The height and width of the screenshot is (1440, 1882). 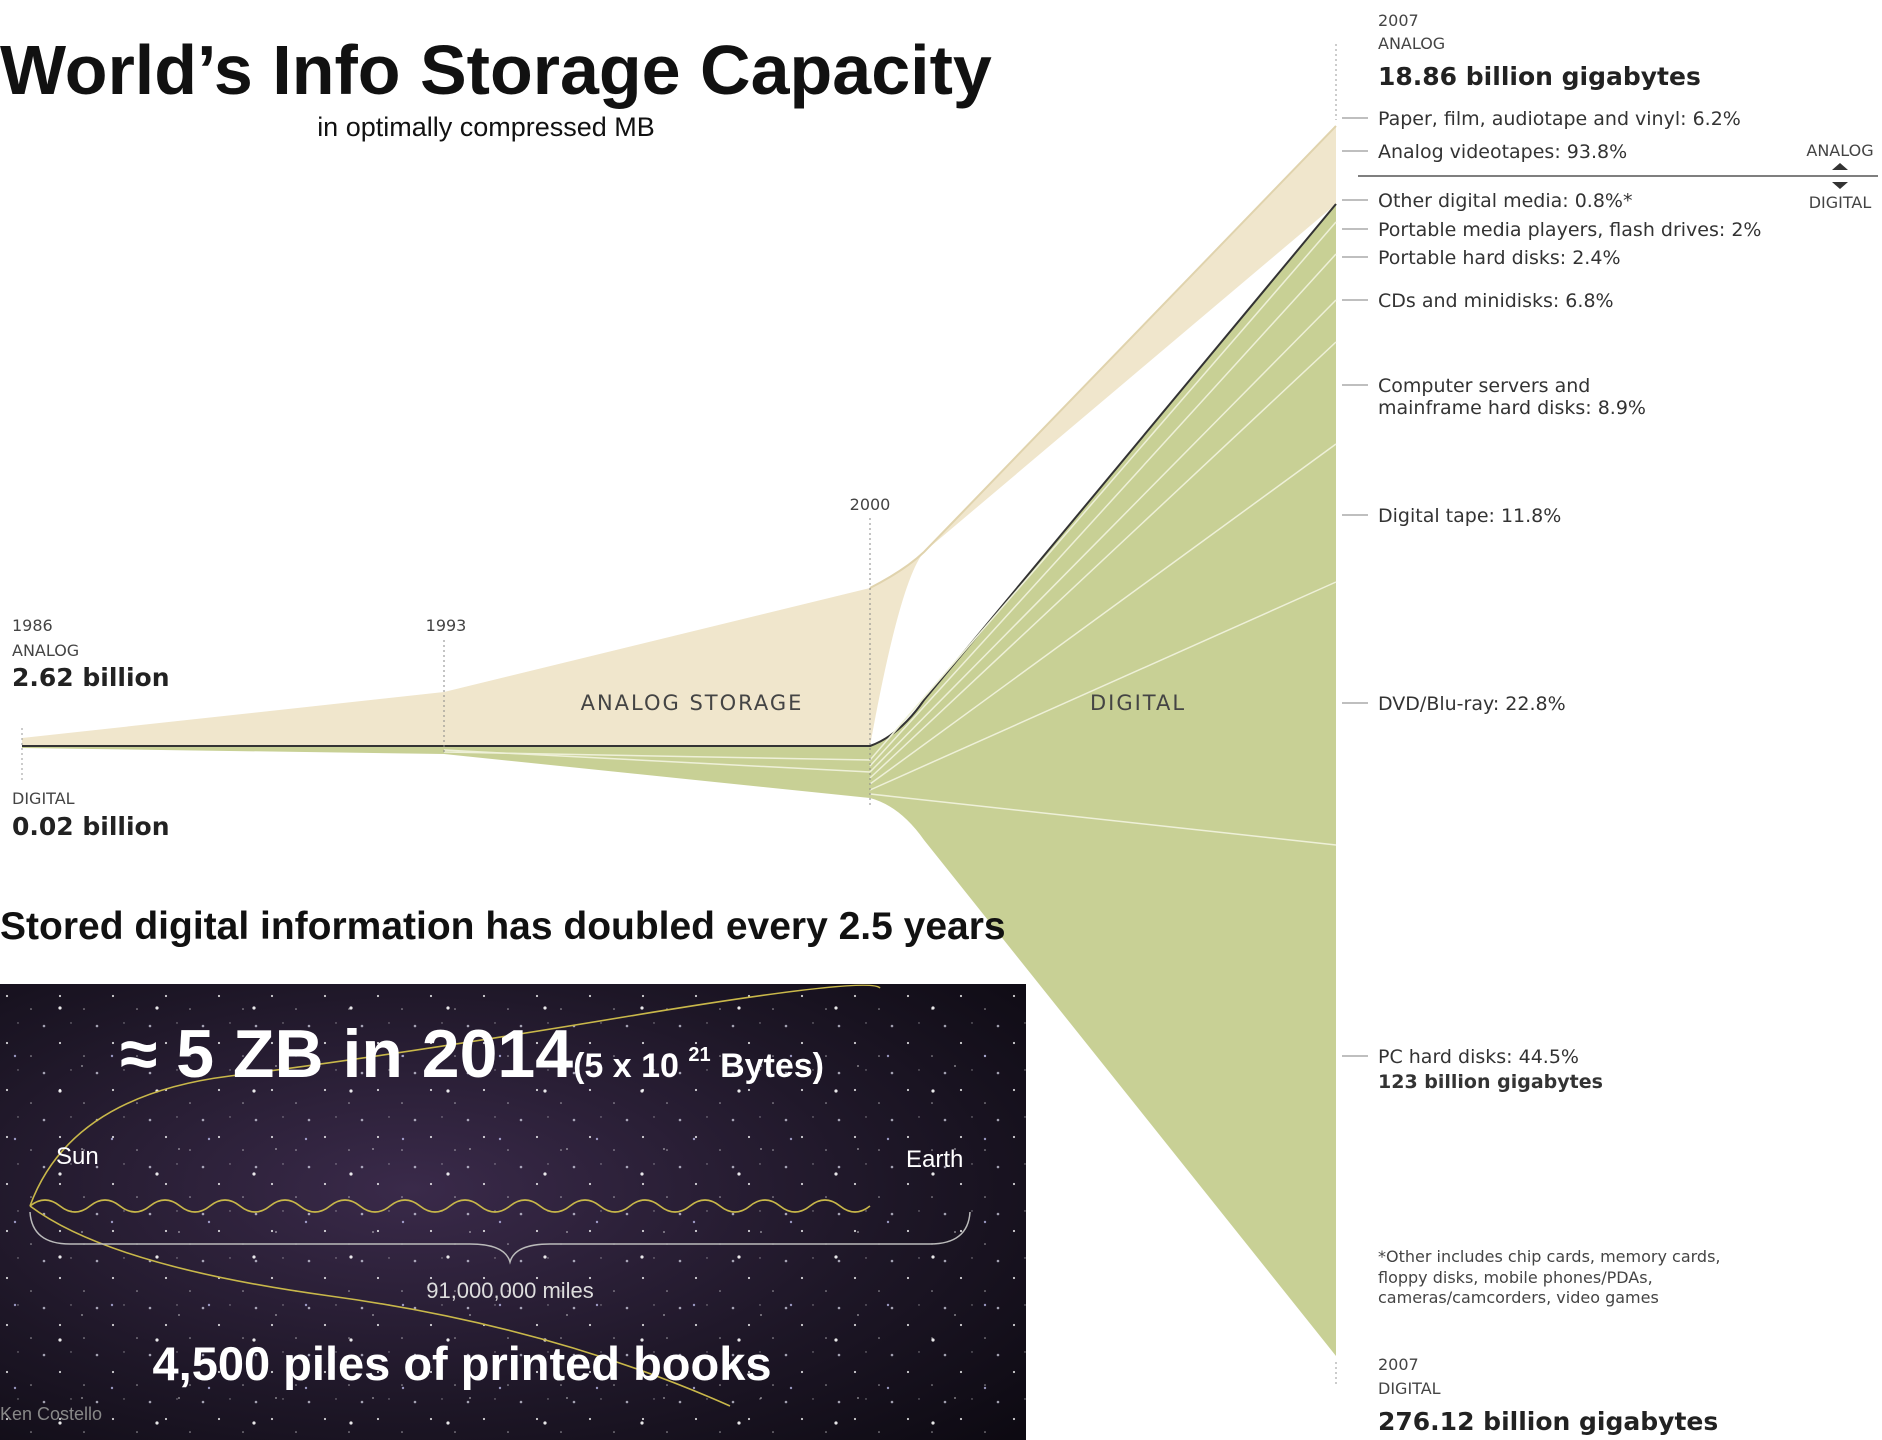 I want to click on end-analog-value: 18.86 billion gigabytes, so click(x=1539, y=76).